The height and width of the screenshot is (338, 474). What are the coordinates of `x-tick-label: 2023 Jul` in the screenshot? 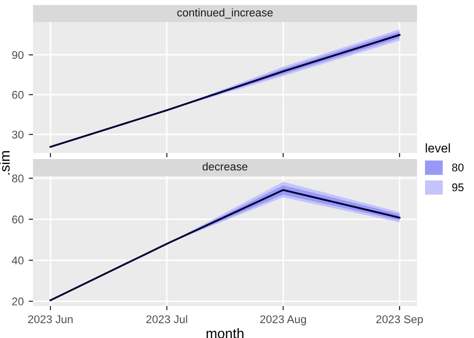 It's located at (167, 319).